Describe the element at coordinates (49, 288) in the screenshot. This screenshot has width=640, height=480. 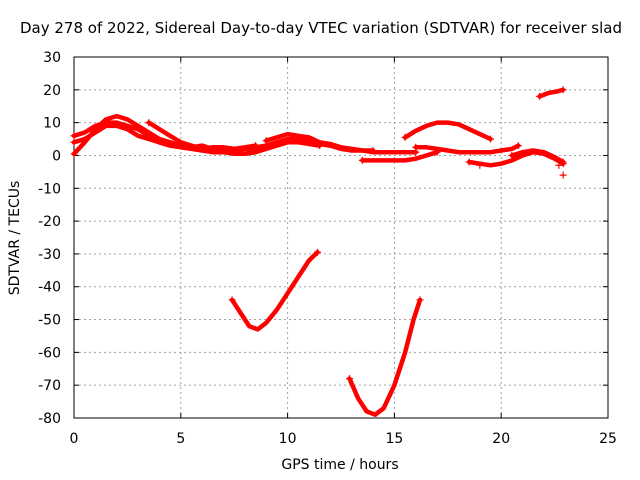
I see `y-tick-label: -40` at that location.